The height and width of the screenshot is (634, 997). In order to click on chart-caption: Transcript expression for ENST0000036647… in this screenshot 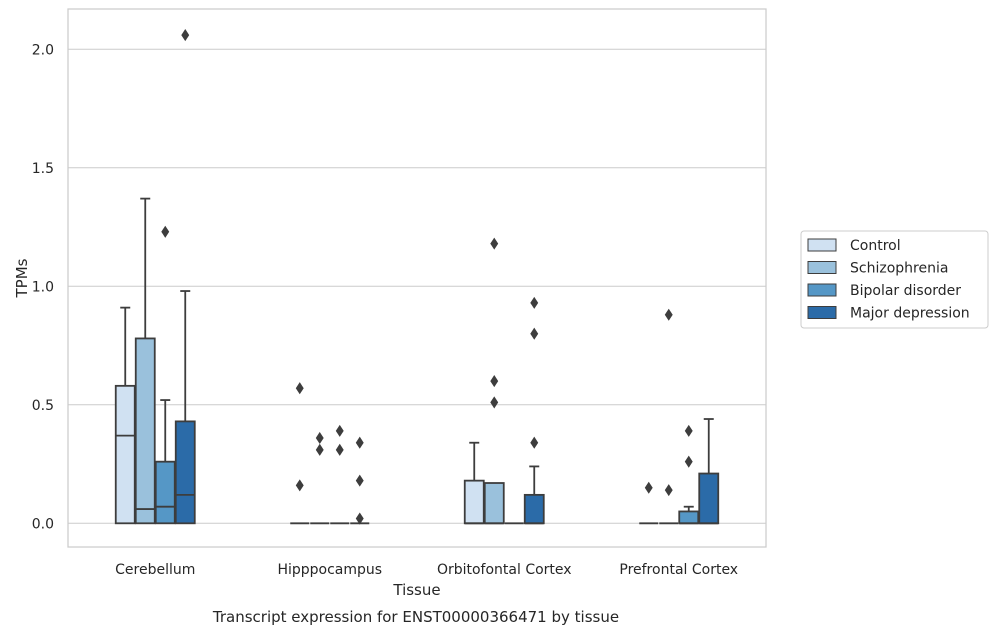, I will do `click(415, 617)`.